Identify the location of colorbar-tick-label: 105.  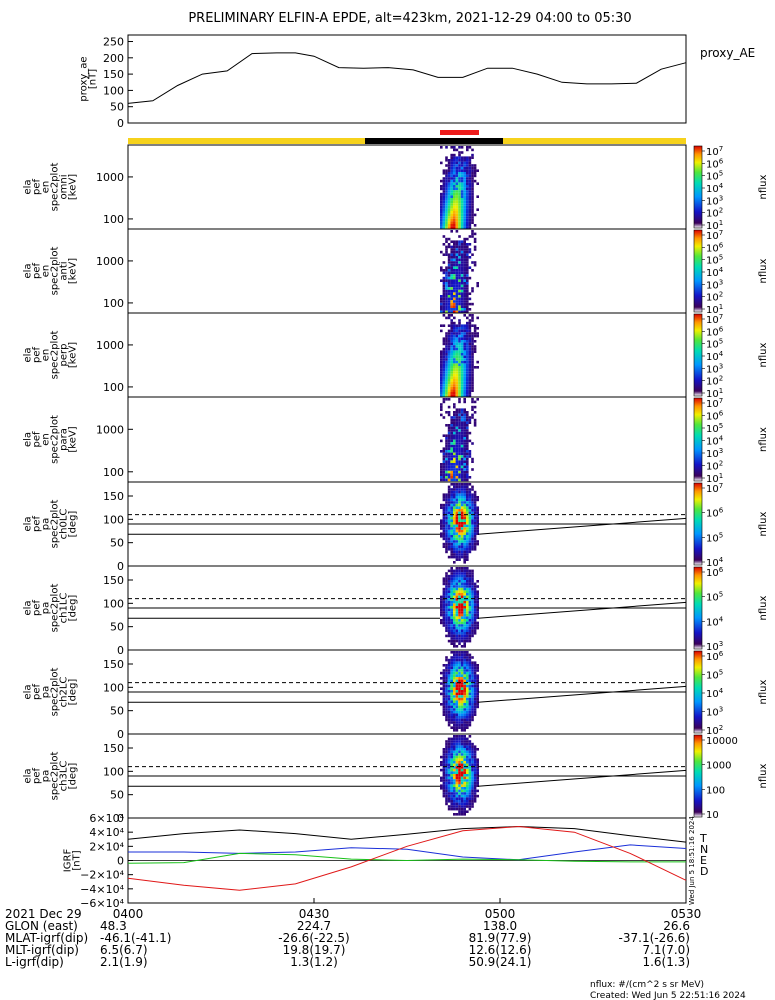
(714, 260).